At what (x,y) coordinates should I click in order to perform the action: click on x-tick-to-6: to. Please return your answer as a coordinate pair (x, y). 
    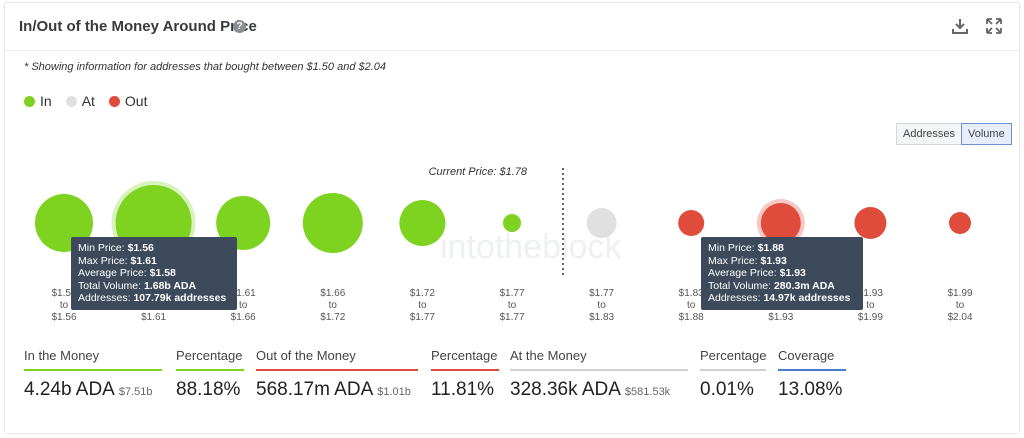
    Looking at the image, I should click on (601, 305).